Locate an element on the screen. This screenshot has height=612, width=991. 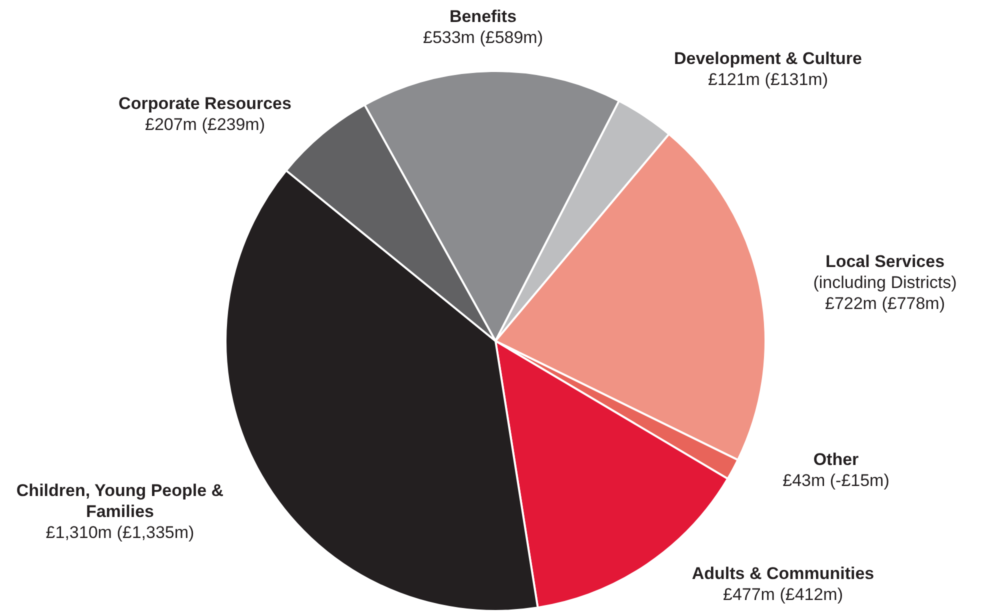
data-label: £477m is located at coordinates (748, 594).